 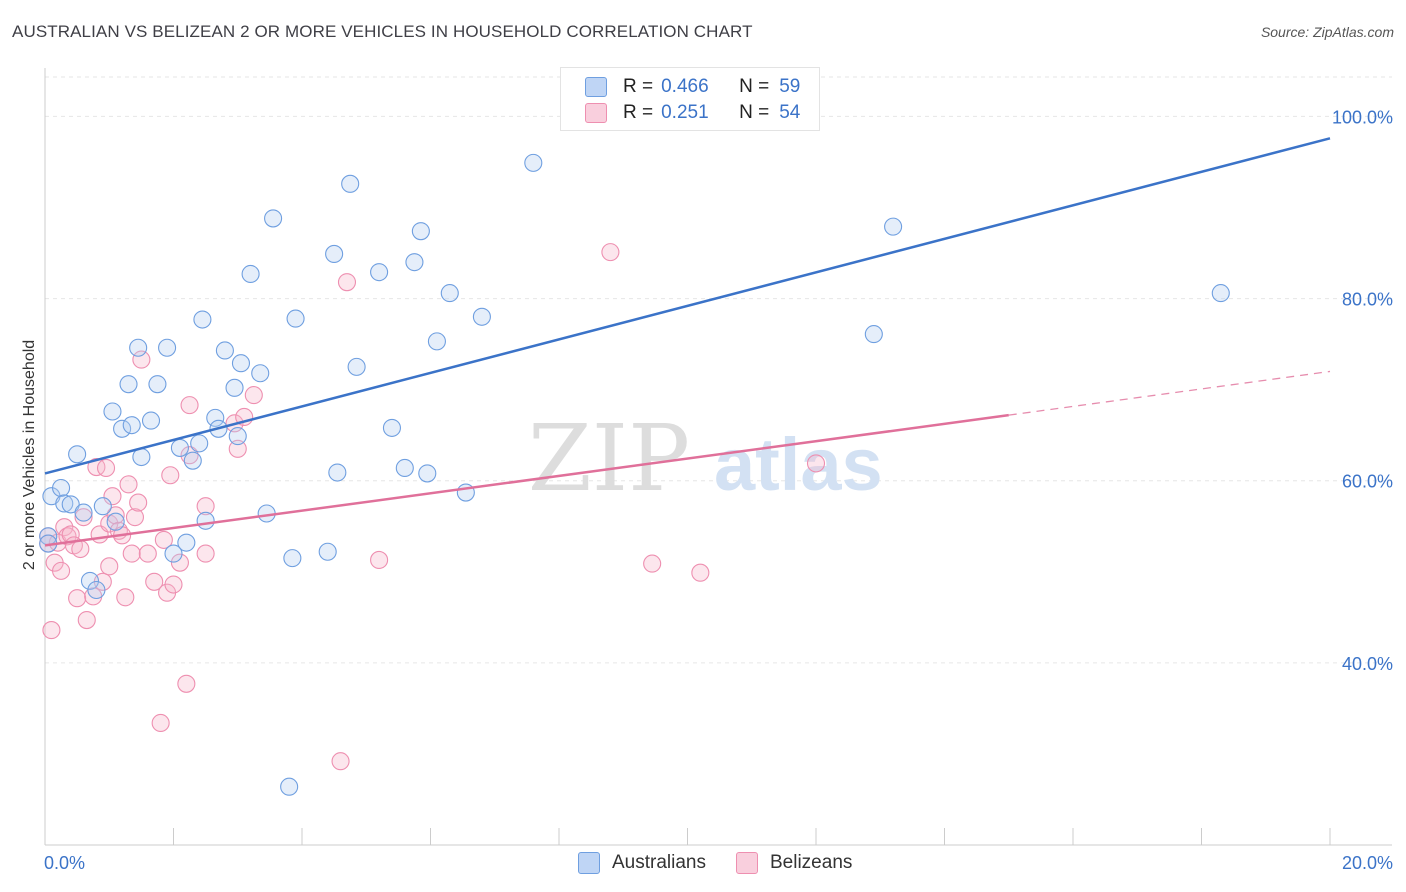 What do you see at coordinates (1362, 117) in the screenshot?
I see `y-tick-label: 100.0%` at bounding box center [1362, 117].